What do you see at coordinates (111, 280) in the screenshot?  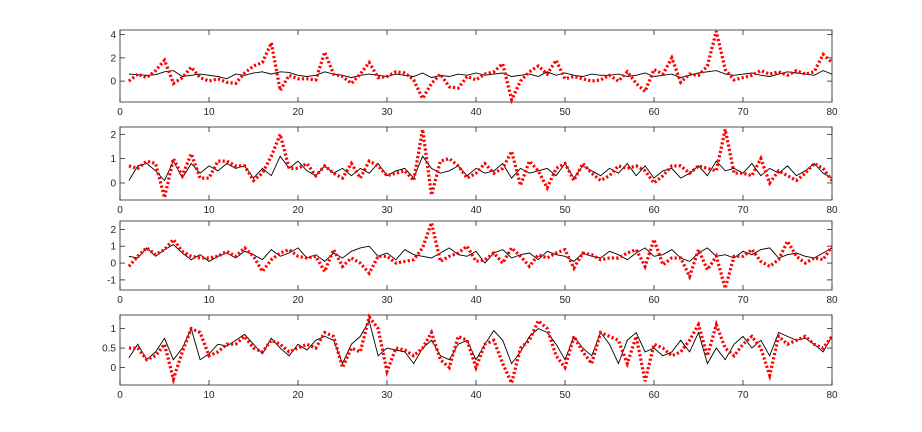 I see `y-tick-label: -1` at bounding box center [111, 280].